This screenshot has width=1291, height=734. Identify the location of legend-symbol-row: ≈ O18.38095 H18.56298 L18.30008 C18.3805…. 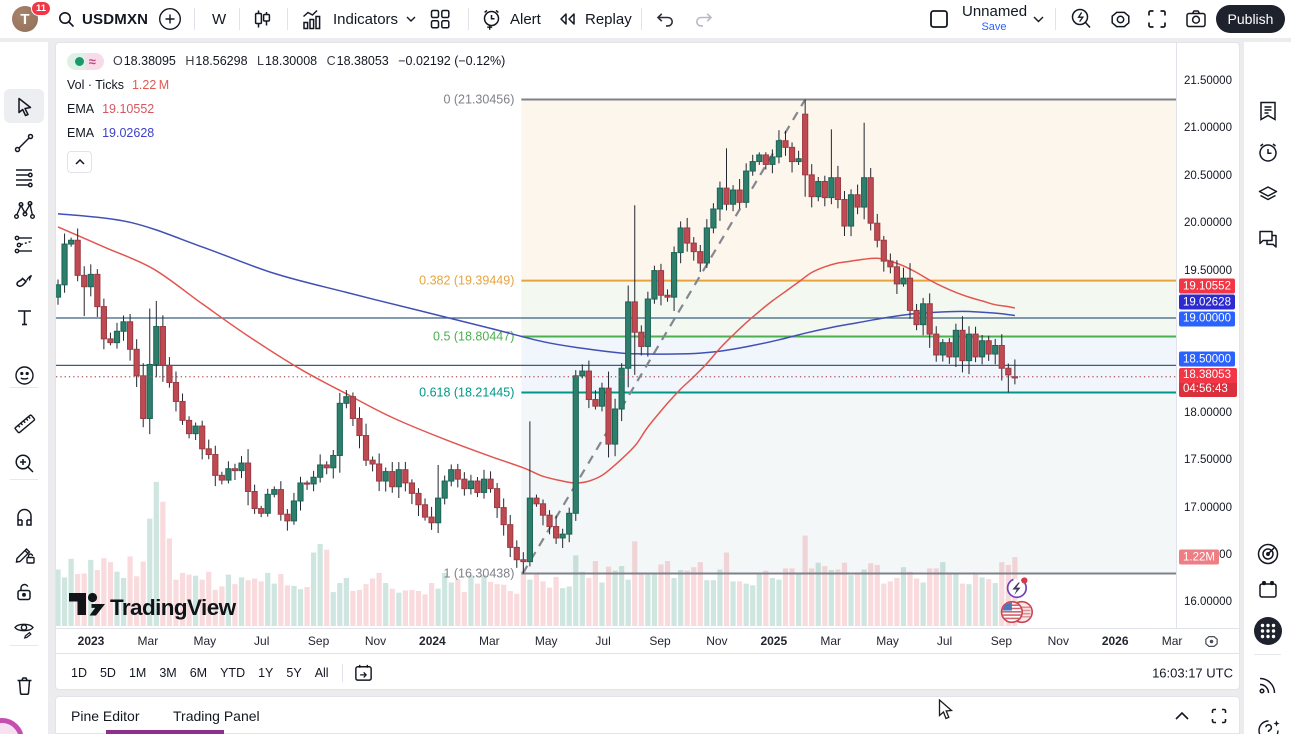
(289, 61).